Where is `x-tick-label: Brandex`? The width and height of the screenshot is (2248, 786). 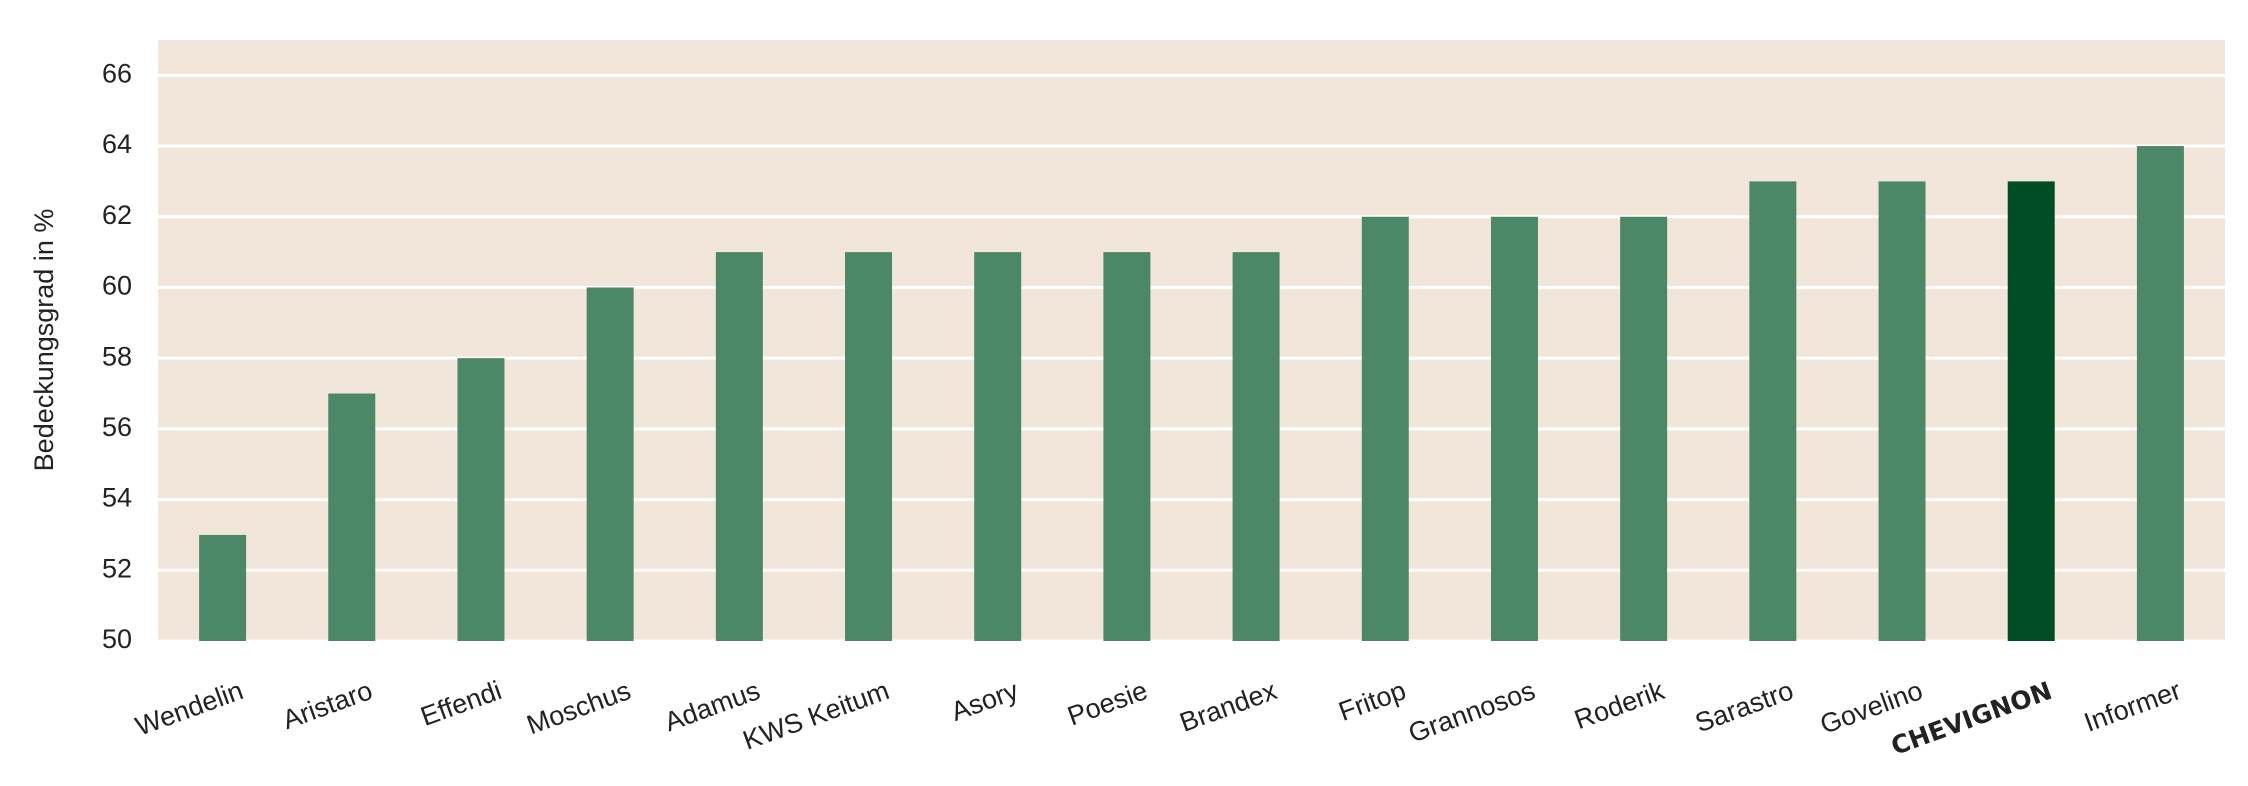 x-tick-label: Brandex is located at coordinates (1228, 706).